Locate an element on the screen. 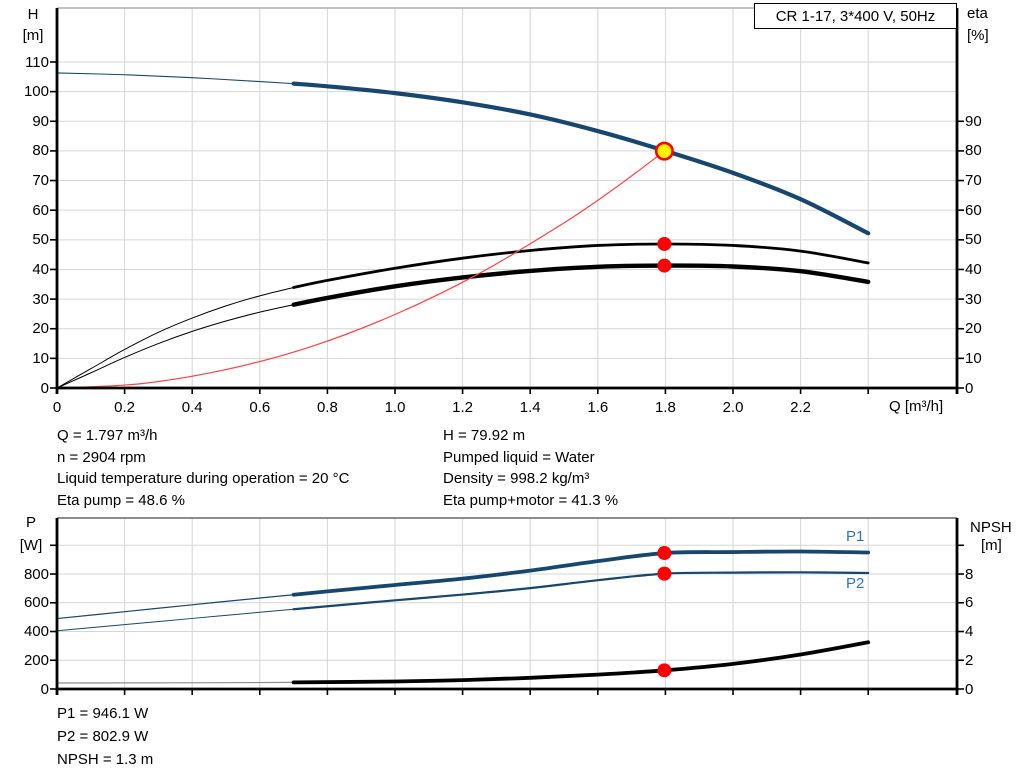  eta-pump-curve is located at coordinates (581, 265).